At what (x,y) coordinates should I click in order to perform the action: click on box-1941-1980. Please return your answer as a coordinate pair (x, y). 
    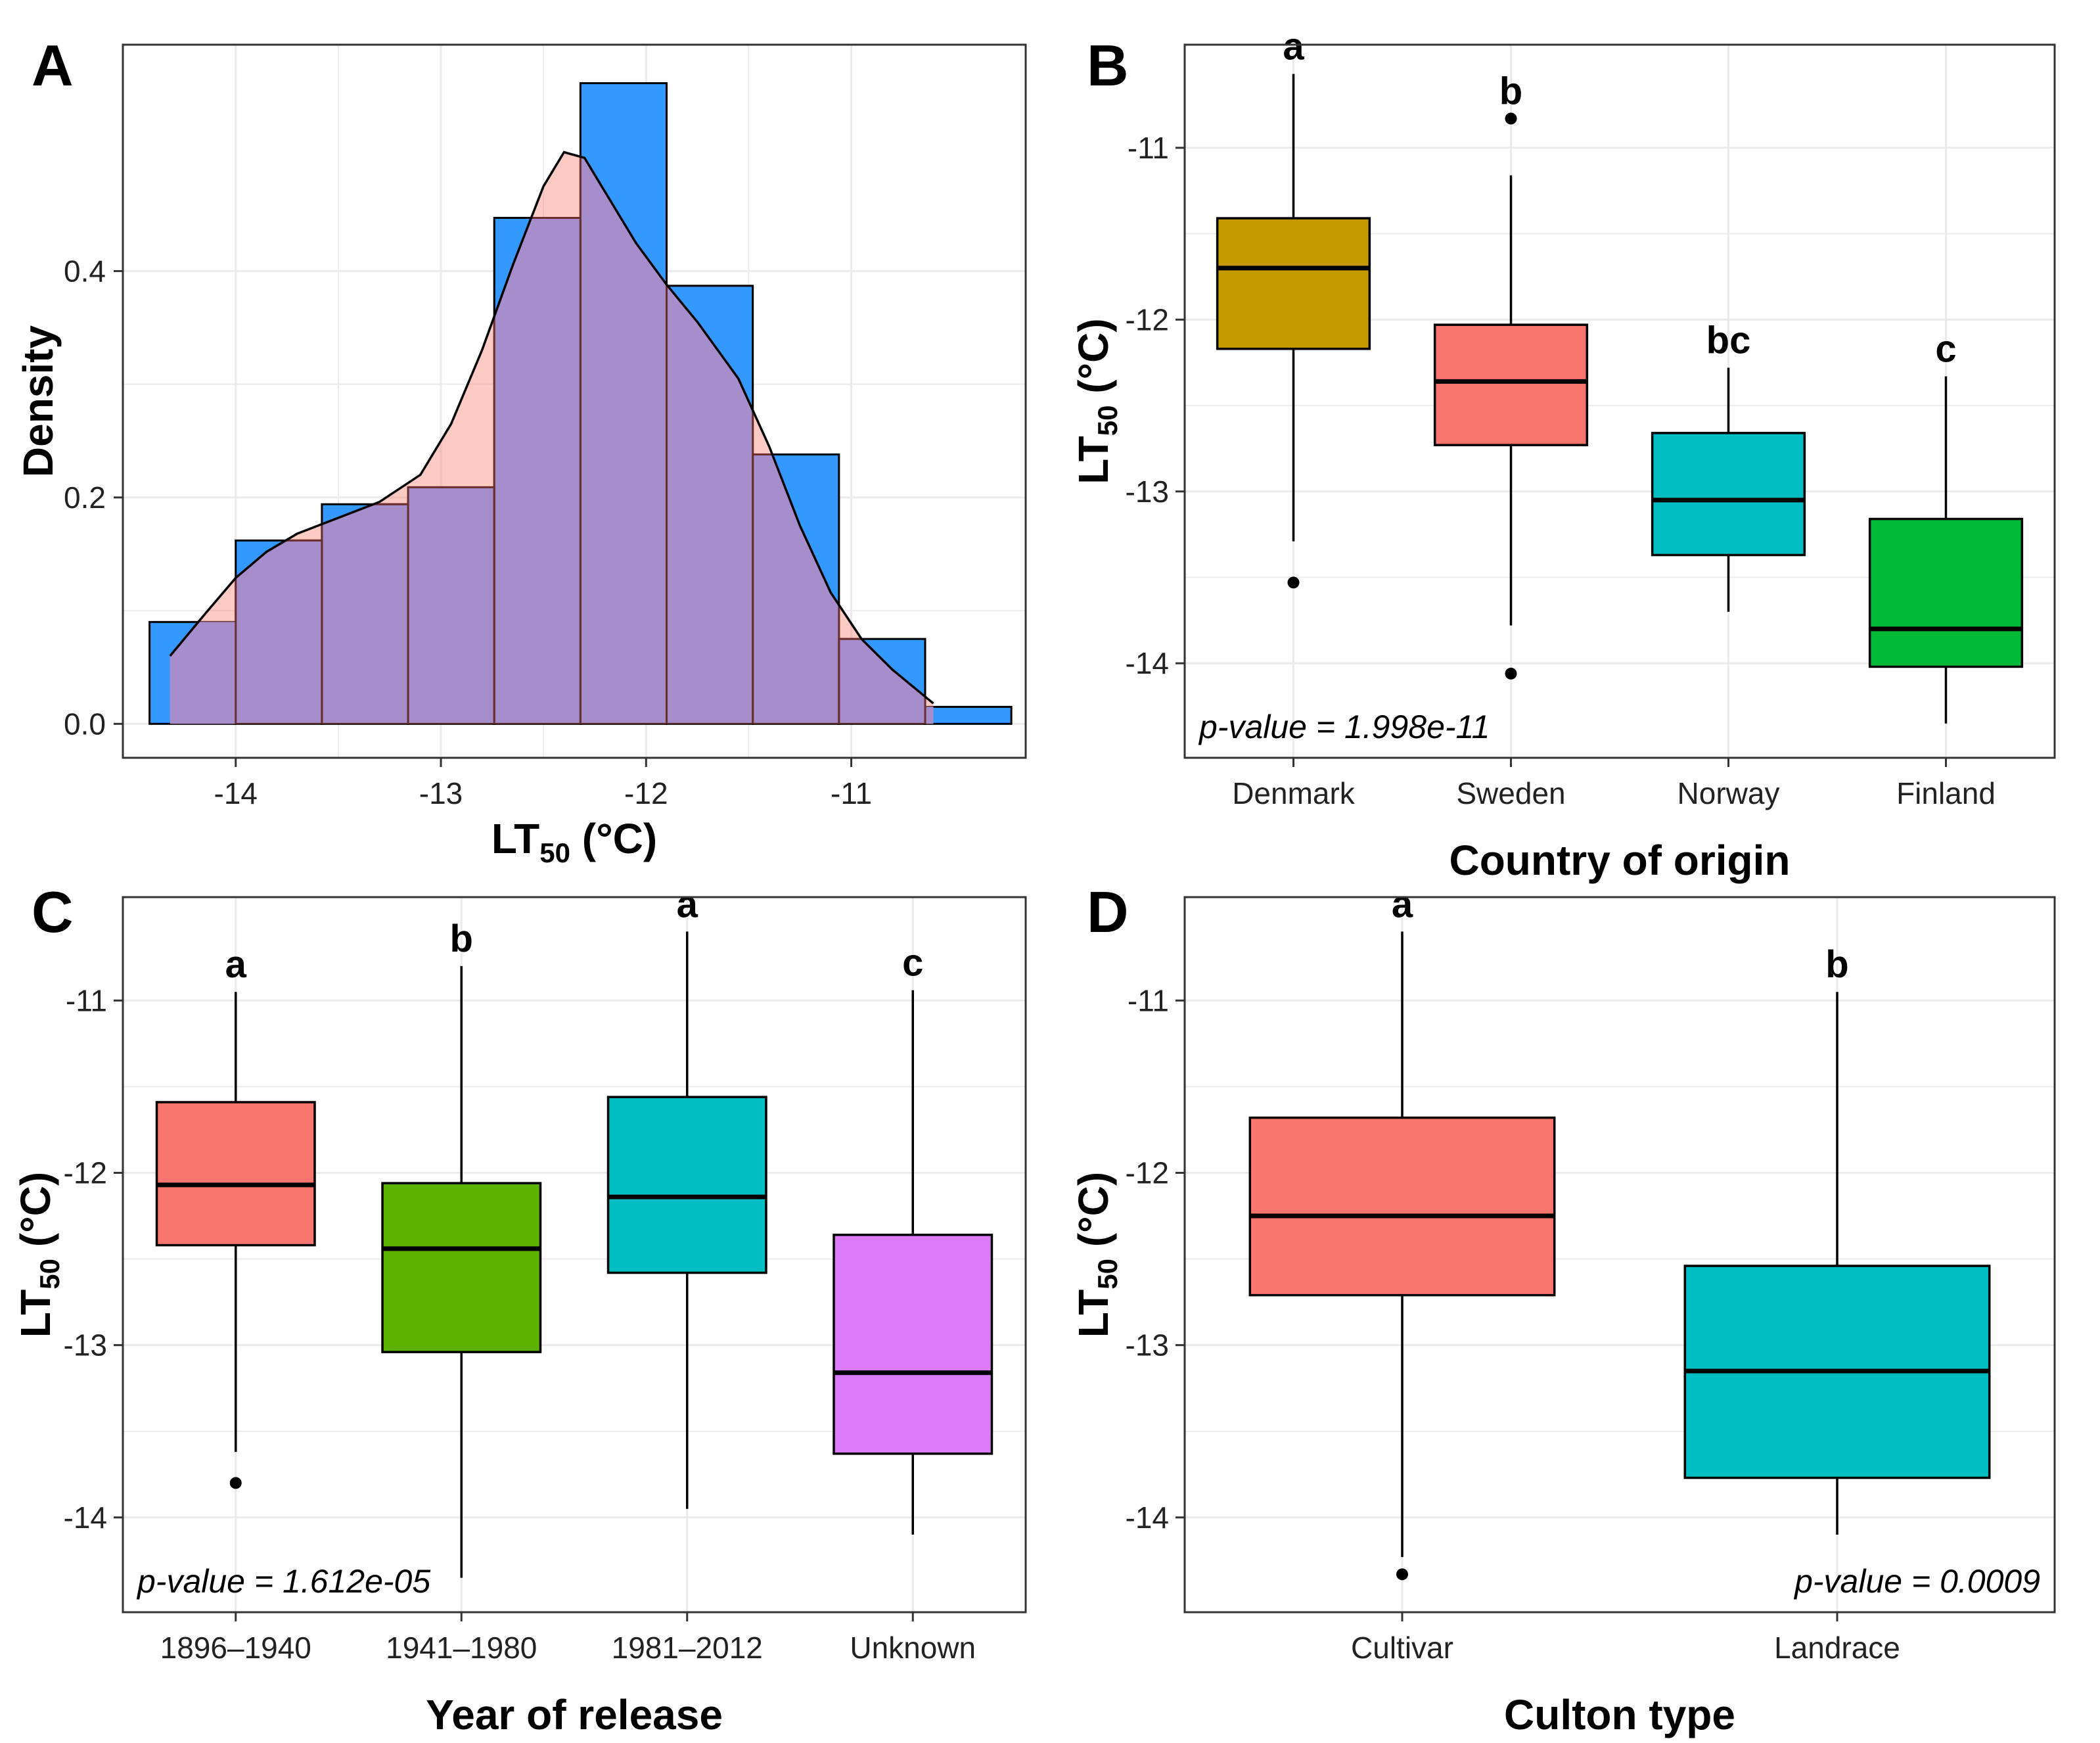
    Looking at the image, I should click on (461, 1267).